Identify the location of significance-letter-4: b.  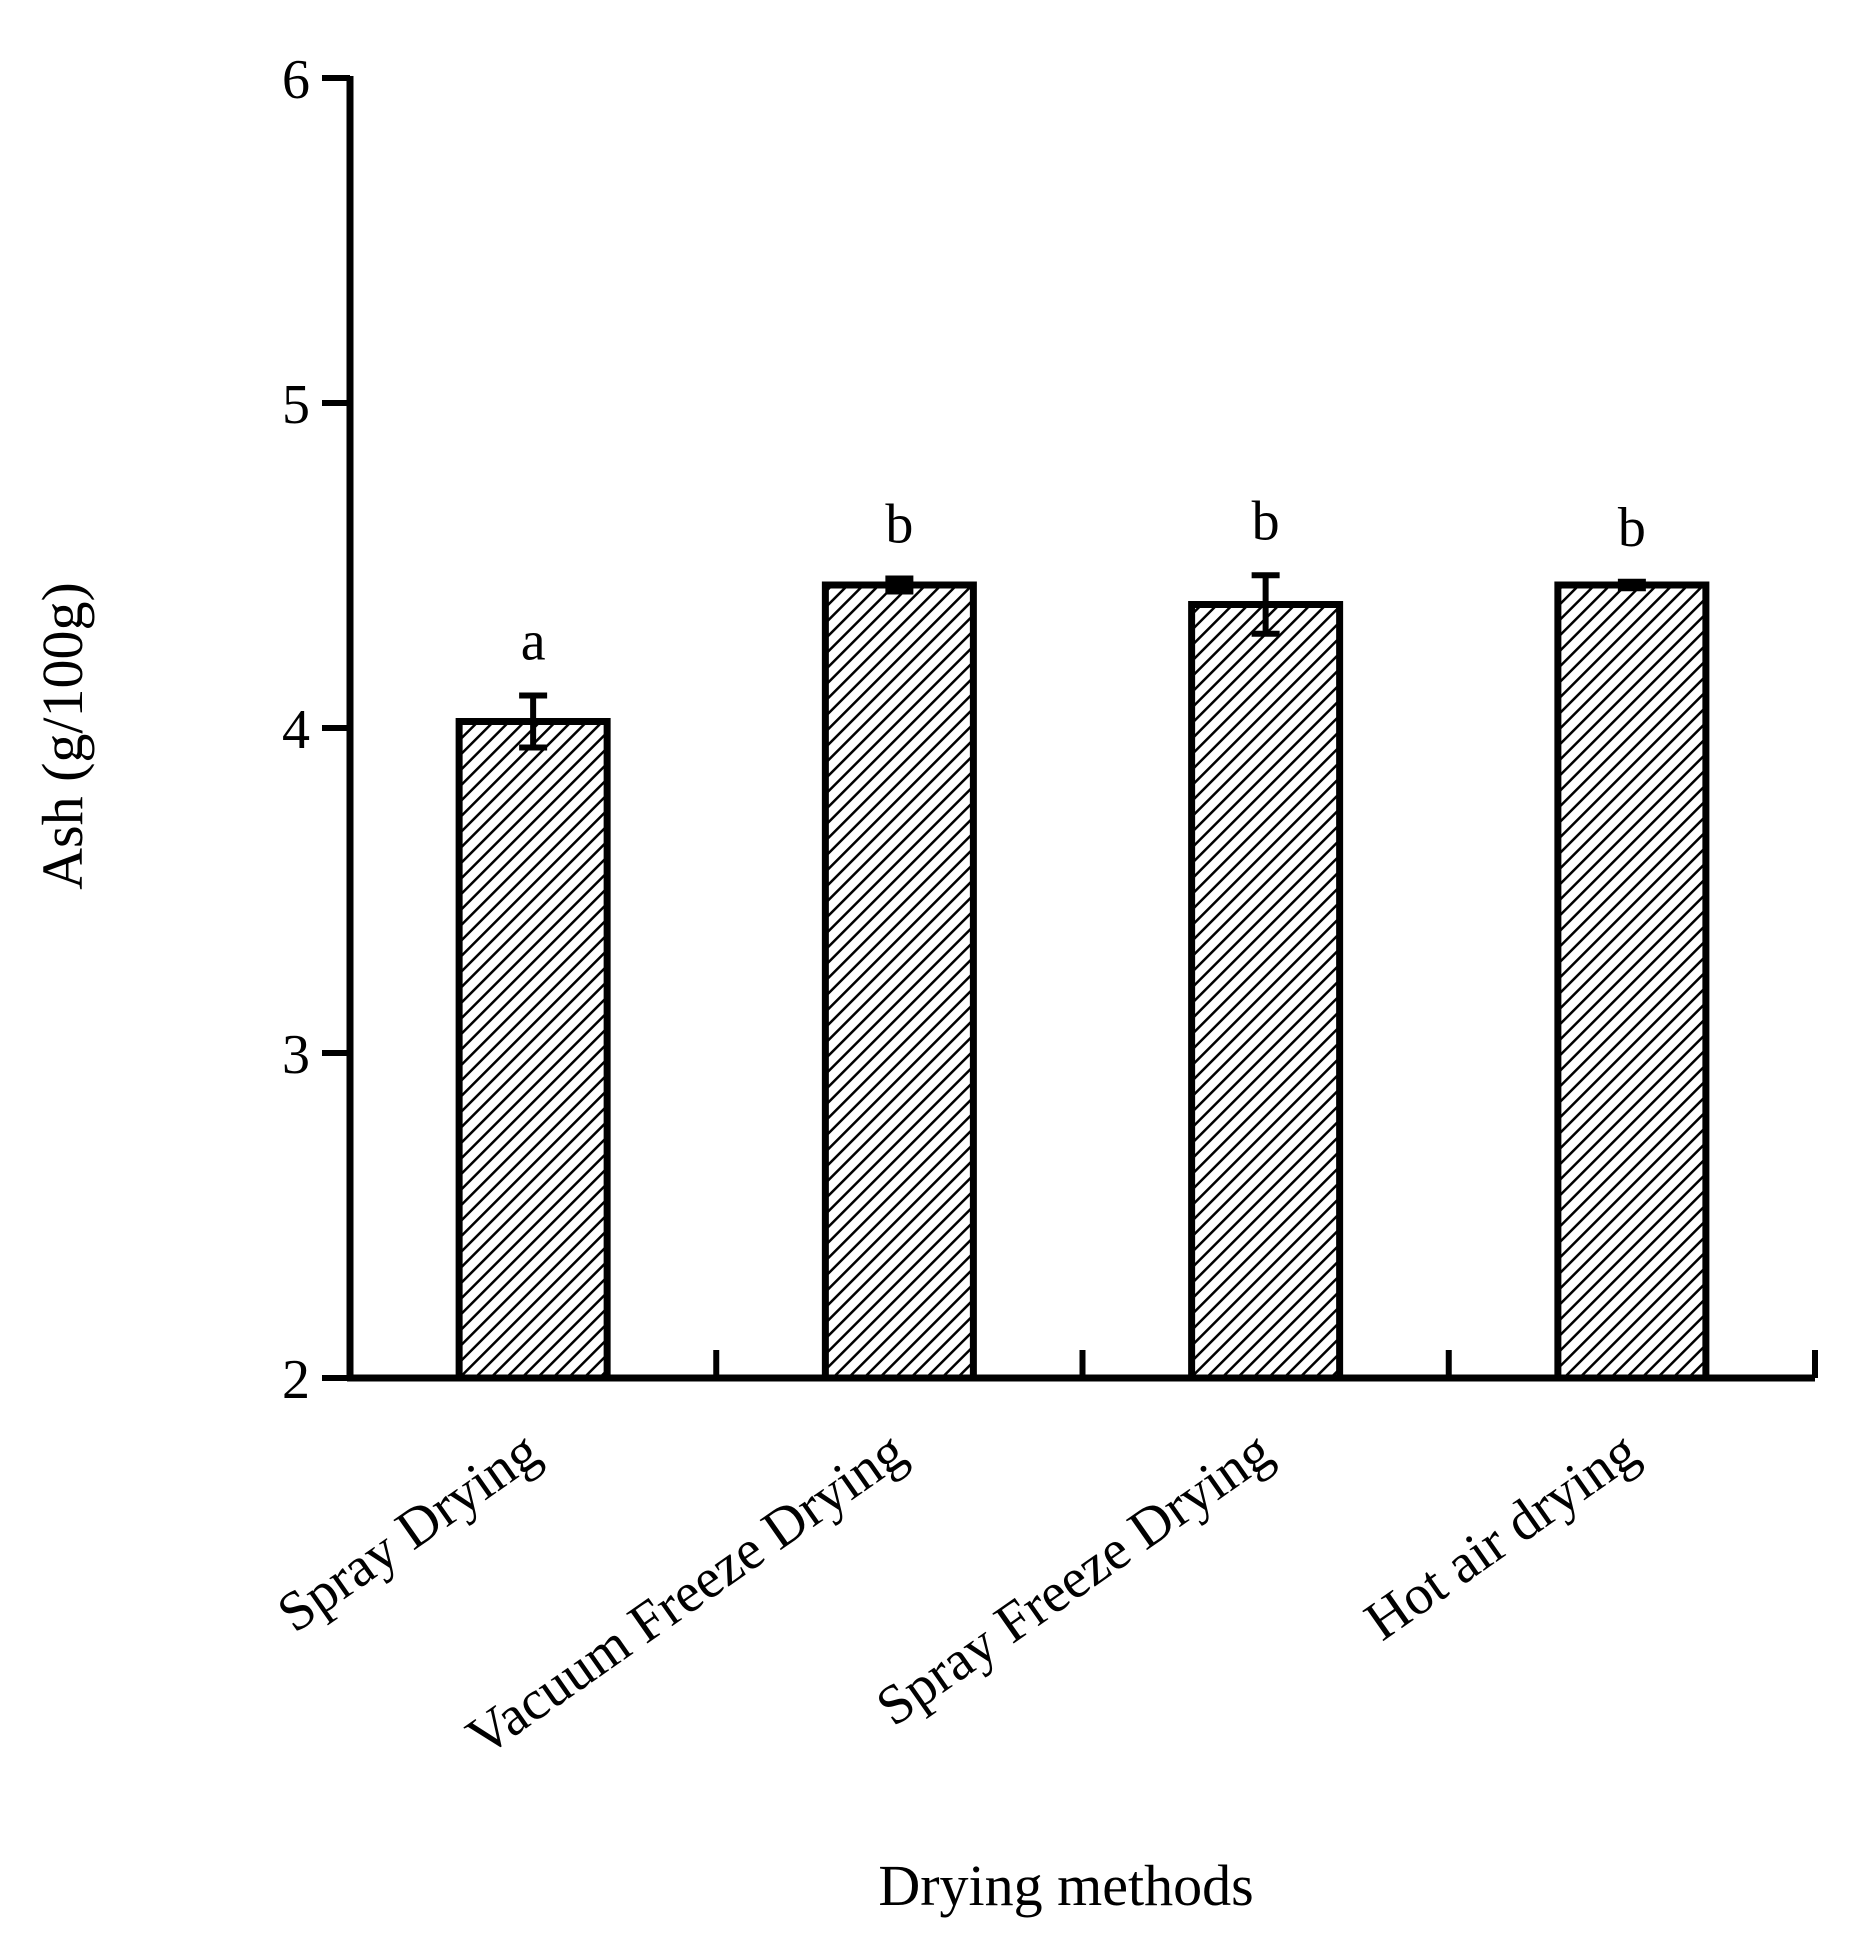
(1632, 528).